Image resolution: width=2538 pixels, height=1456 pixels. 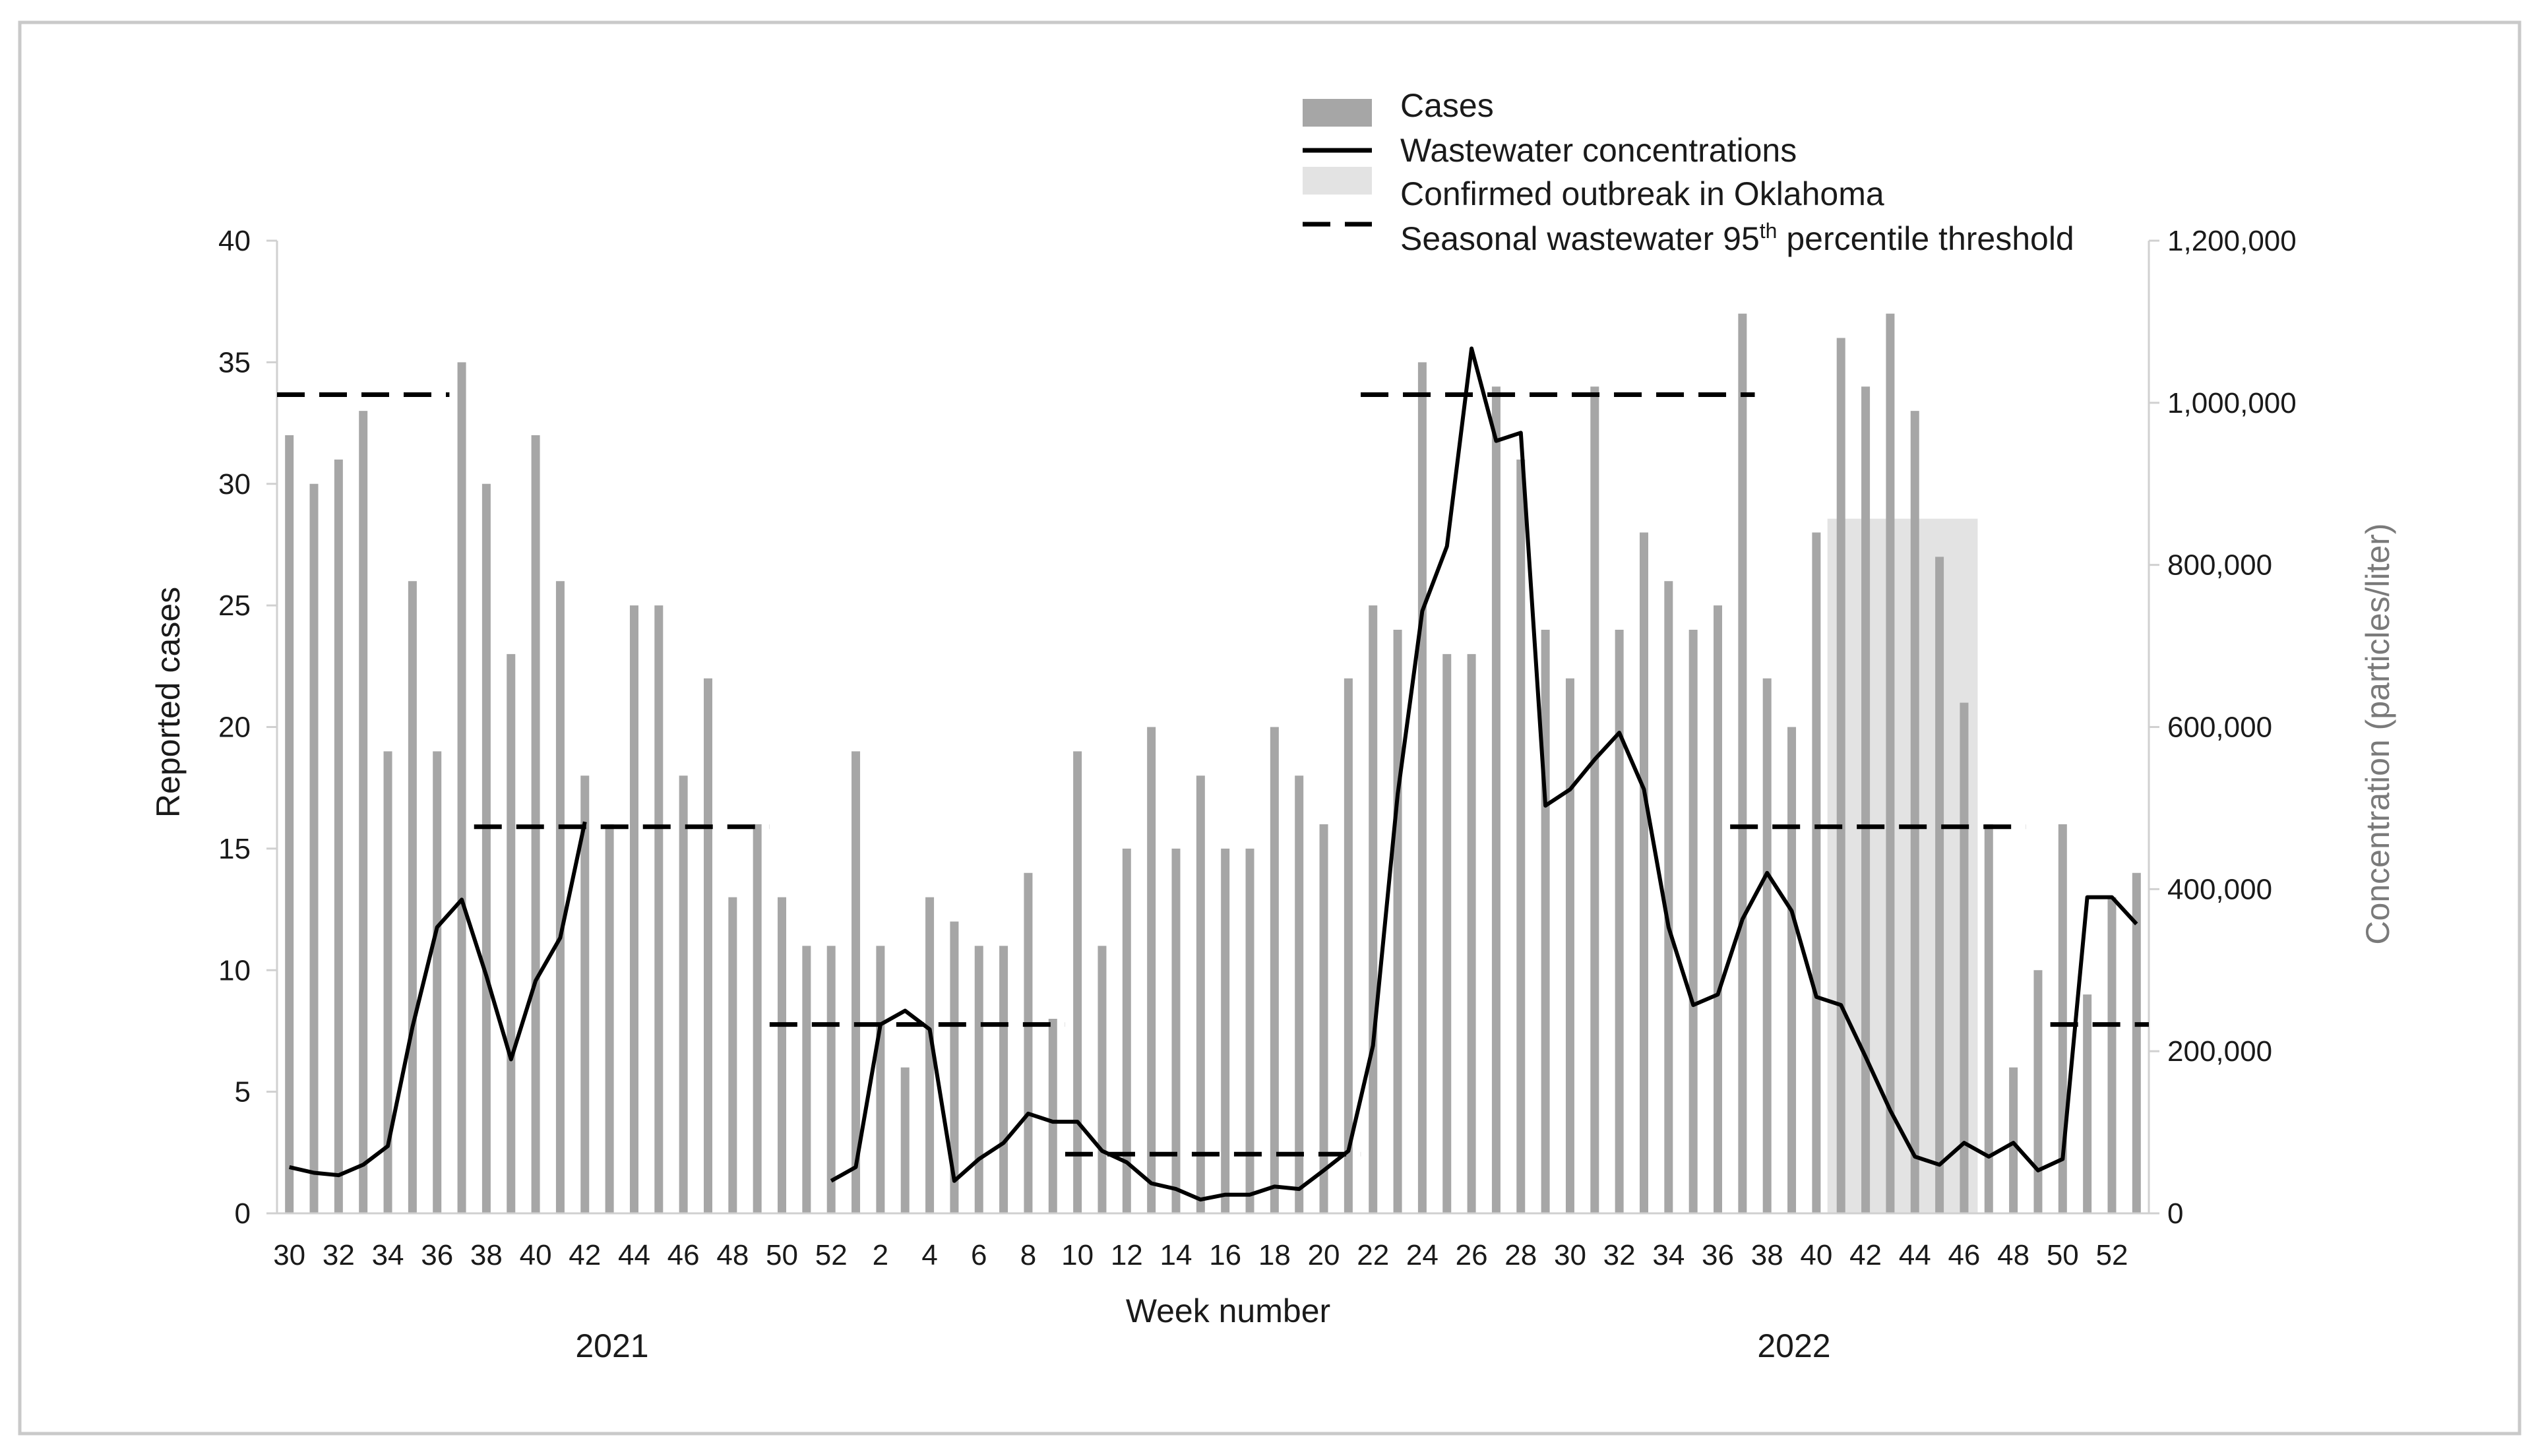 What do you see at coordinates (1028, 1042) in the screenshot?
I see `case-bar-week-8-2022` at bounding box center [1028, 1042].